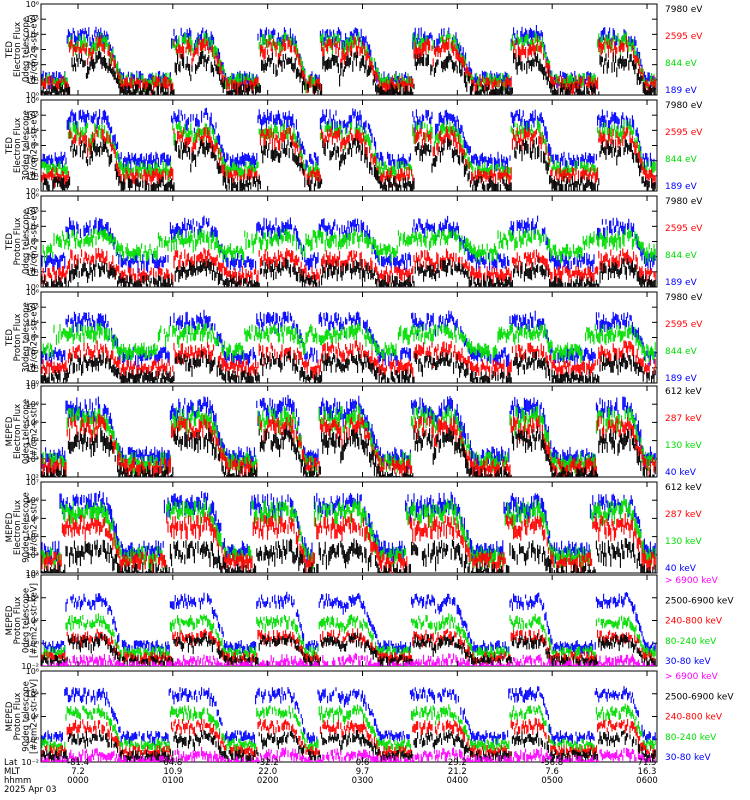 This screenshot has height=800, width=750. I want to click on legend-entry: 30-80 keV, so click(688, 758).